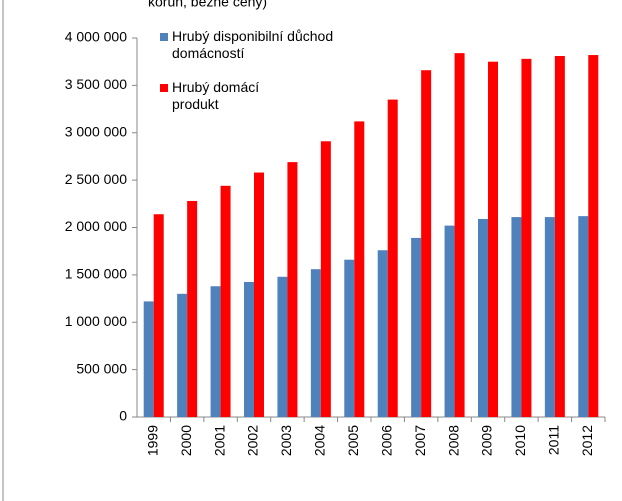  Describe the element at coordinates (96, 37) in the screenshot. I see `y-tick-label: 4 000 000` at that location.